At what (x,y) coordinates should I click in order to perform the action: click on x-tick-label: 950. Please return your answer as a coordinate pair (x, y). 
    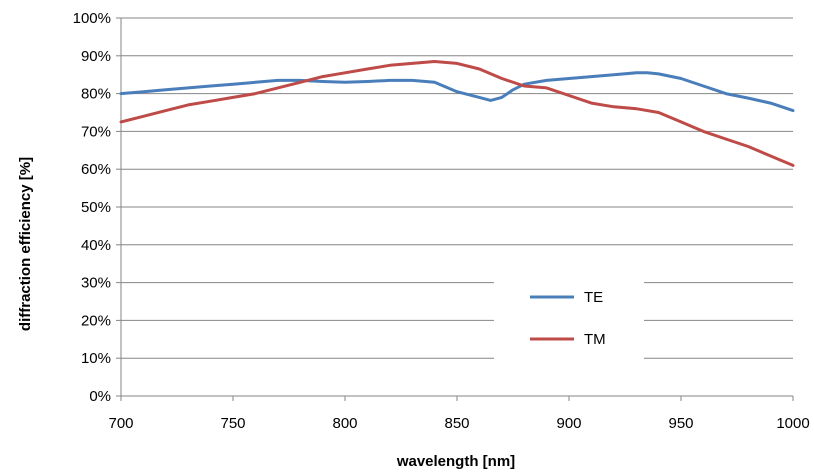
    Looking at the image, I should click on (680, 423).